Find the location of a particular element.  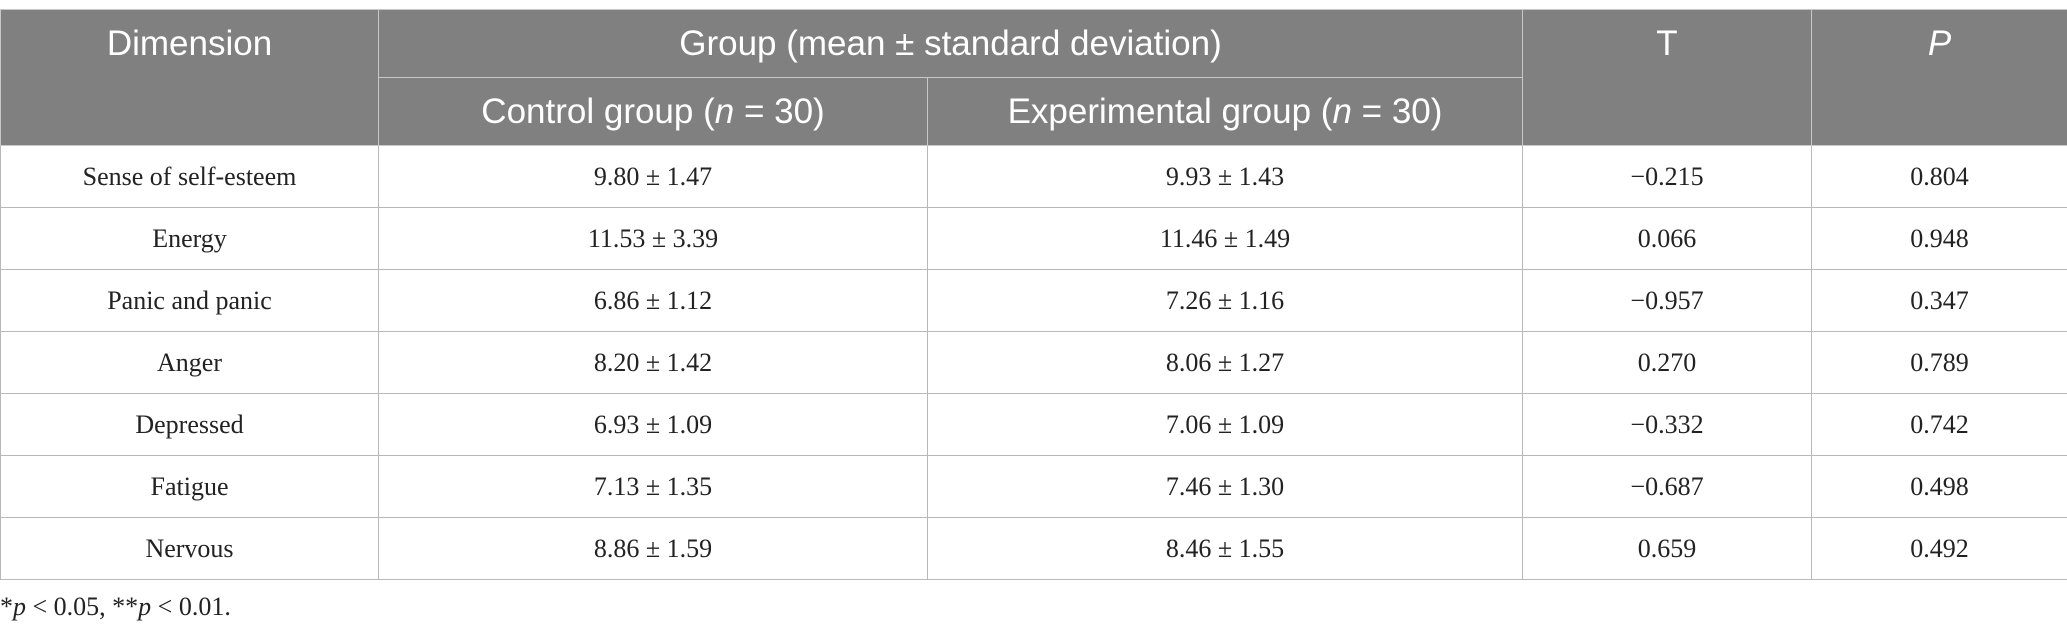

text-segment: < 0.01. is located at coordinates (191, 606).